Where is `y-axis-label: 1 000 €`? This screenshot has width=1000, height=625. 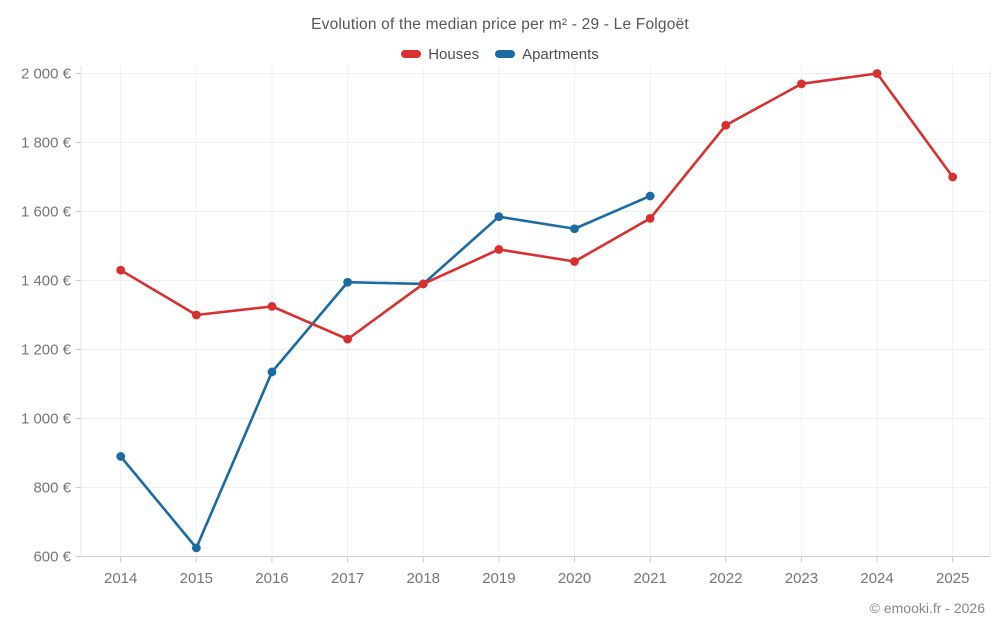 y-axis-label: 1 000 € is located at coordinates (46, 419).